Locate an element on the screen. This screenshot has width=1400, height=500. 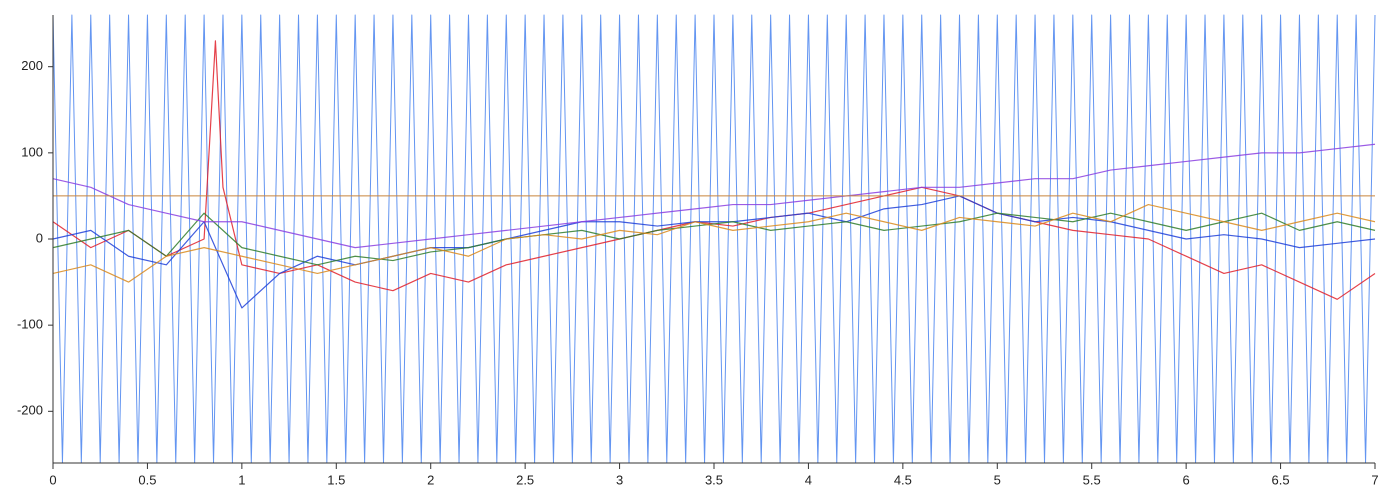
x-tick-label: 0.5 is located at coordinates (147, 479).